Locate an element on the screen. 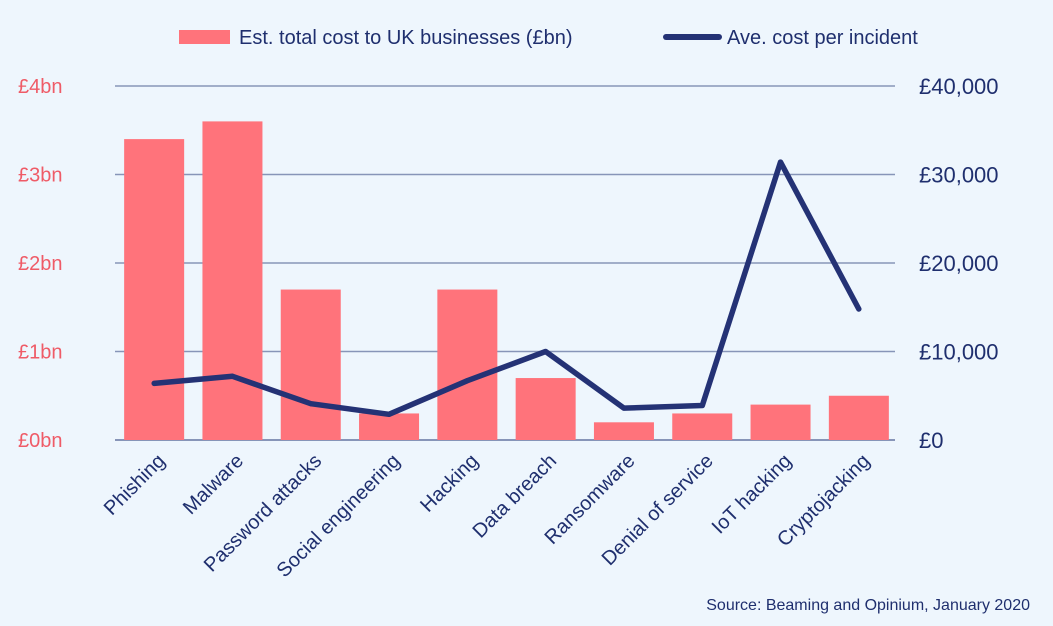 The width and height of the screenshot is (1053, 626). right-tick-label: £40,000 is located at coordinates (959, 86).